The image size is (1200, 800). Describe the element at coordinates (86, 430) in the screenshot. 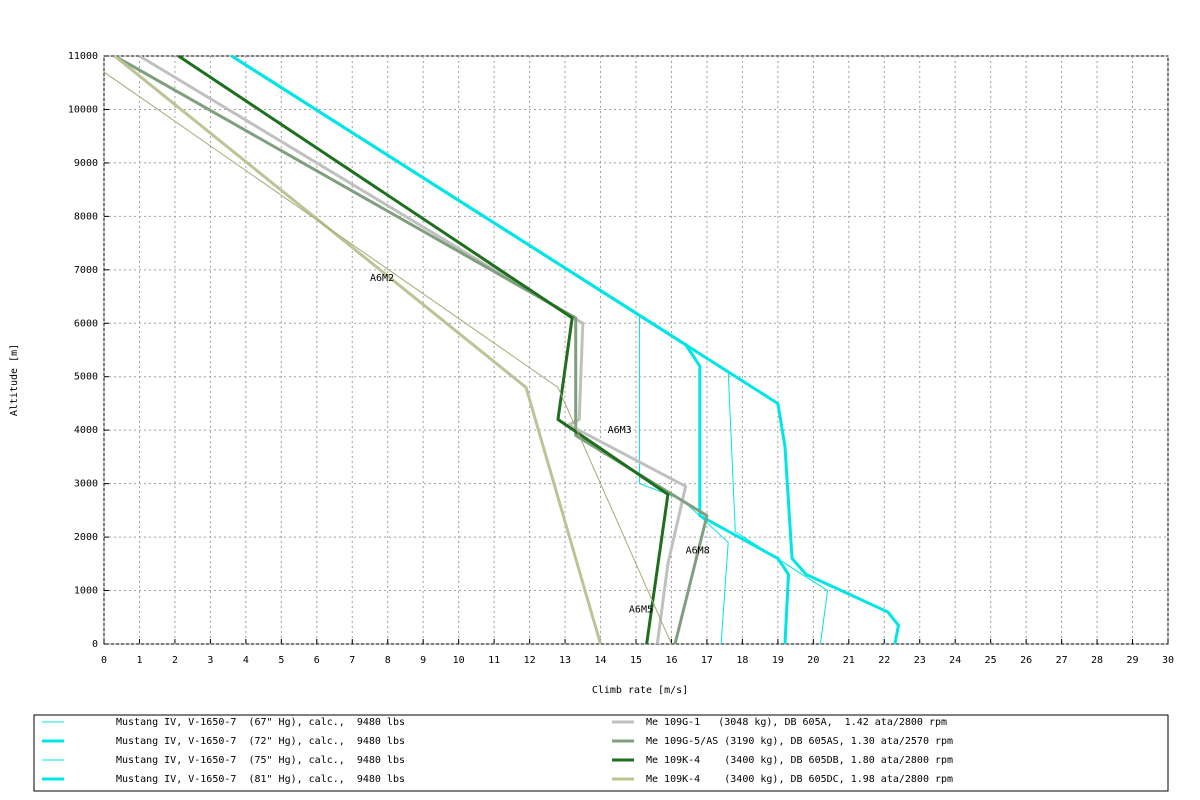

I see `y-tick-label: 4000` at that location.